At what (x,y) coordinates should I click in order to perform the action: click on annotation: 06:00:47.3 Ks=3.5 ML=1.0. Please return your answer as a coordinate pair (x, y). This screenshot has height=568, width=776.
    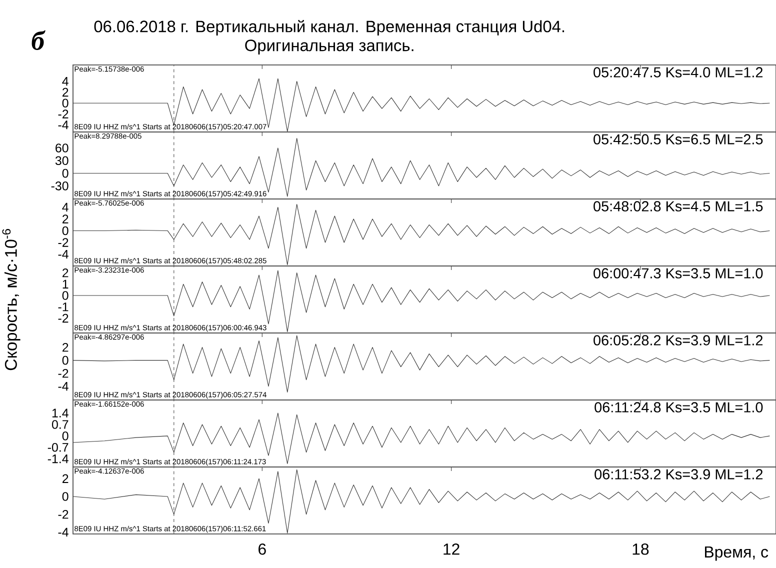
    Looking at the image, I should click on (678, 273).